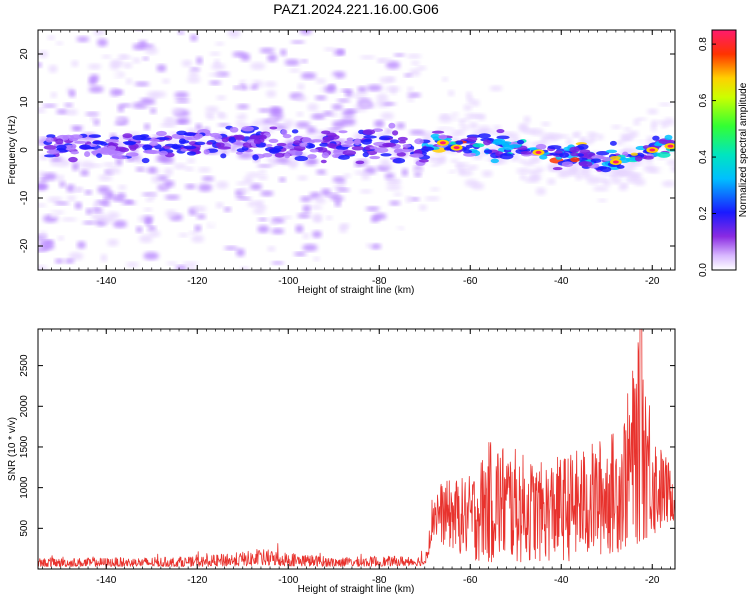  I want to click on snr-ytick-label: 500, so click(24, 528).